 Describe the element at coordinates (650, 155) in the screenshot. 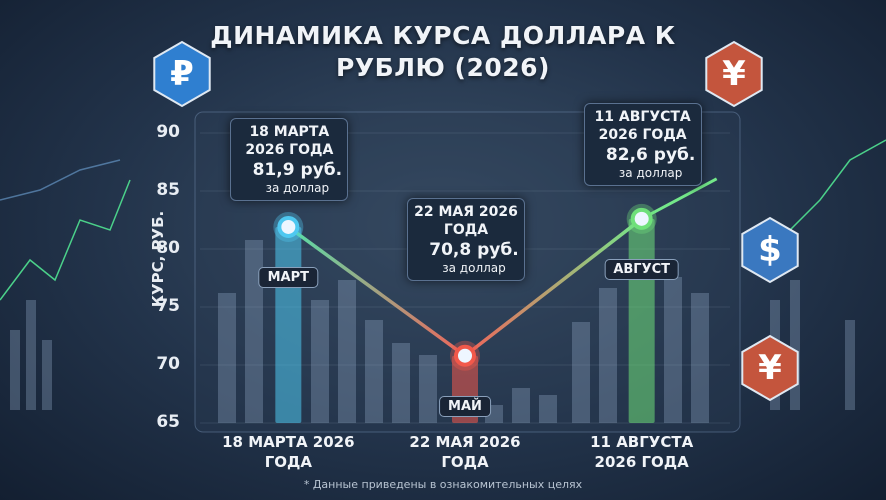

I see `value-label: 82,6 руб.` at that location.